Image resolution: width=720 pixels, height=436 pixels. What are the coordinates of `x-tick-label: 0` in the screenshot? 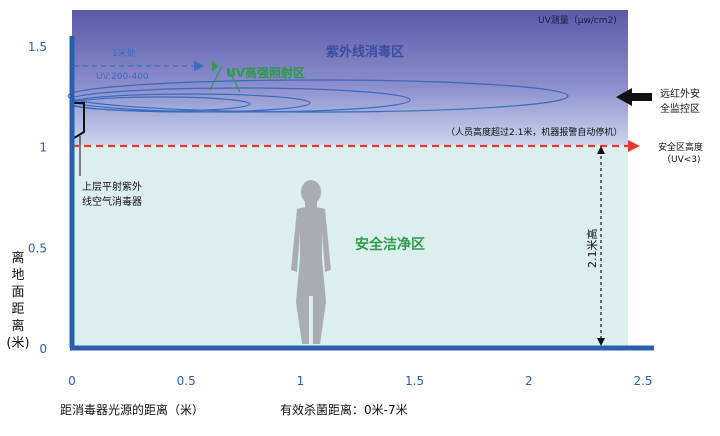 It's located at (72, 381).